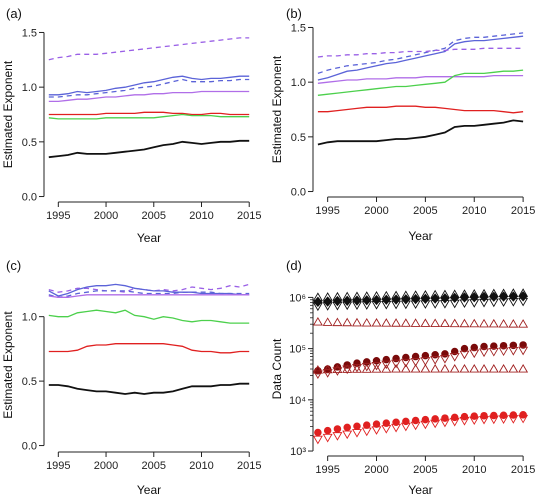 The height and width of the screenshot is (497, 550). What do you see at coordinates (29, 33) in the screenshot?
I see `y-tick-label: 1.5` at bounding box center [29, 33].